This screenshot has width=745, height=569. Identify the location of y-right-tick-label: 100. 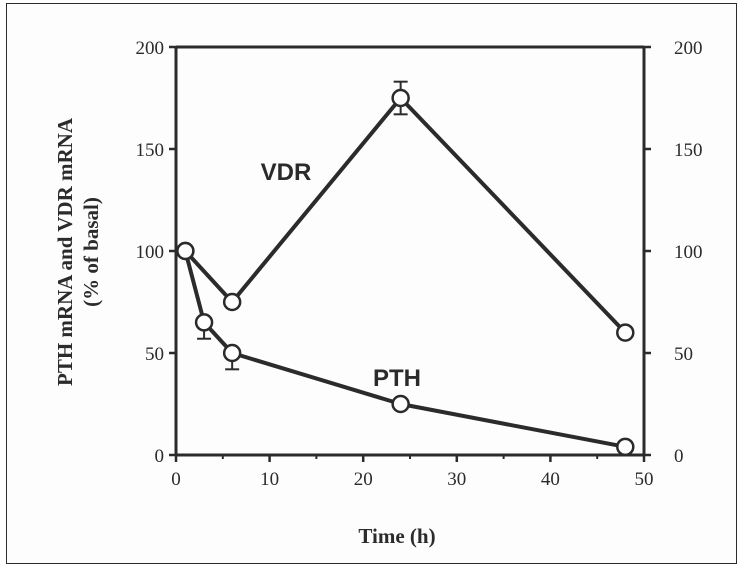
(688, 252).